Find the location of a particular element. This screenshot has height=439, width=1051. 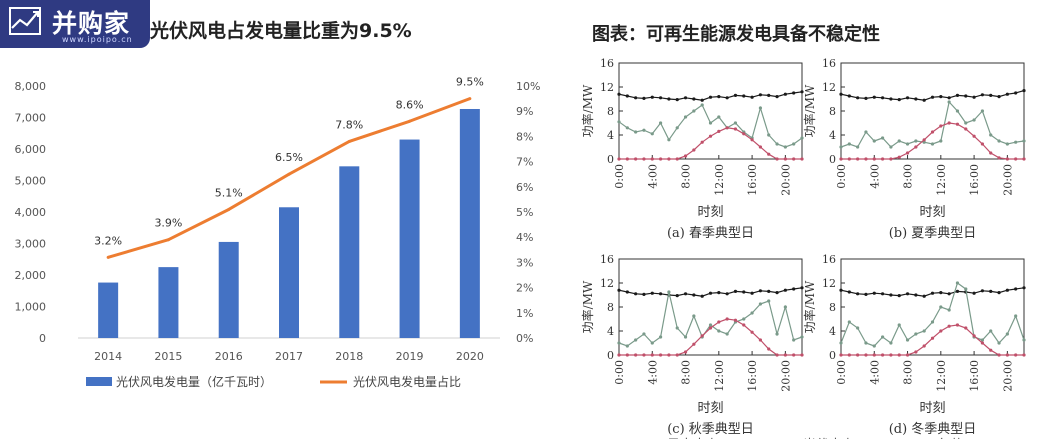

y-axis-label: 功率/MW is located at coordinates (587, 306).